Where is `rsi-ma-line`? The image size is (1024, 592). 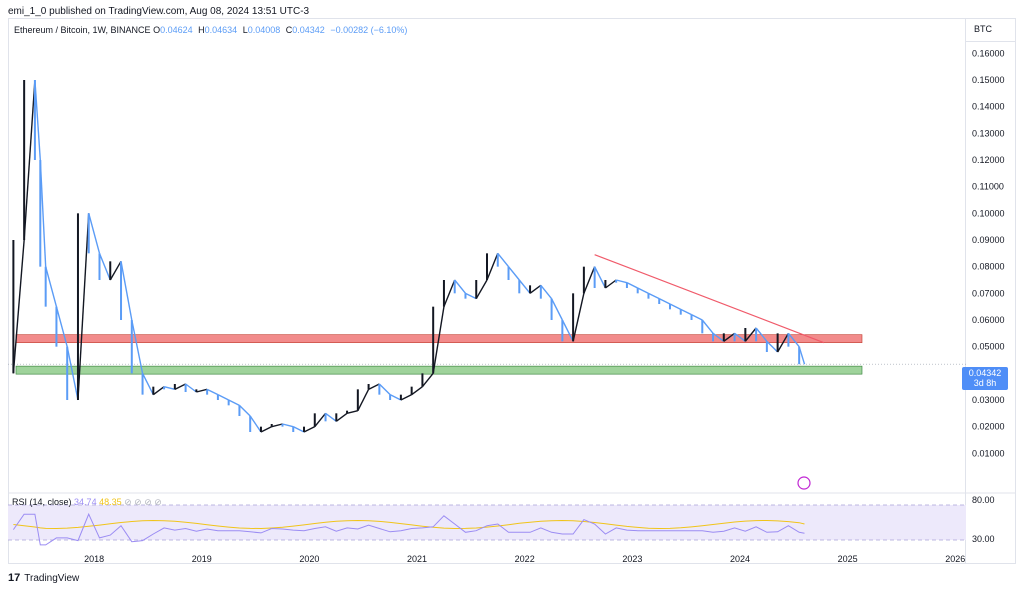
rsi-ma-line is located at coordinates (409, 524).